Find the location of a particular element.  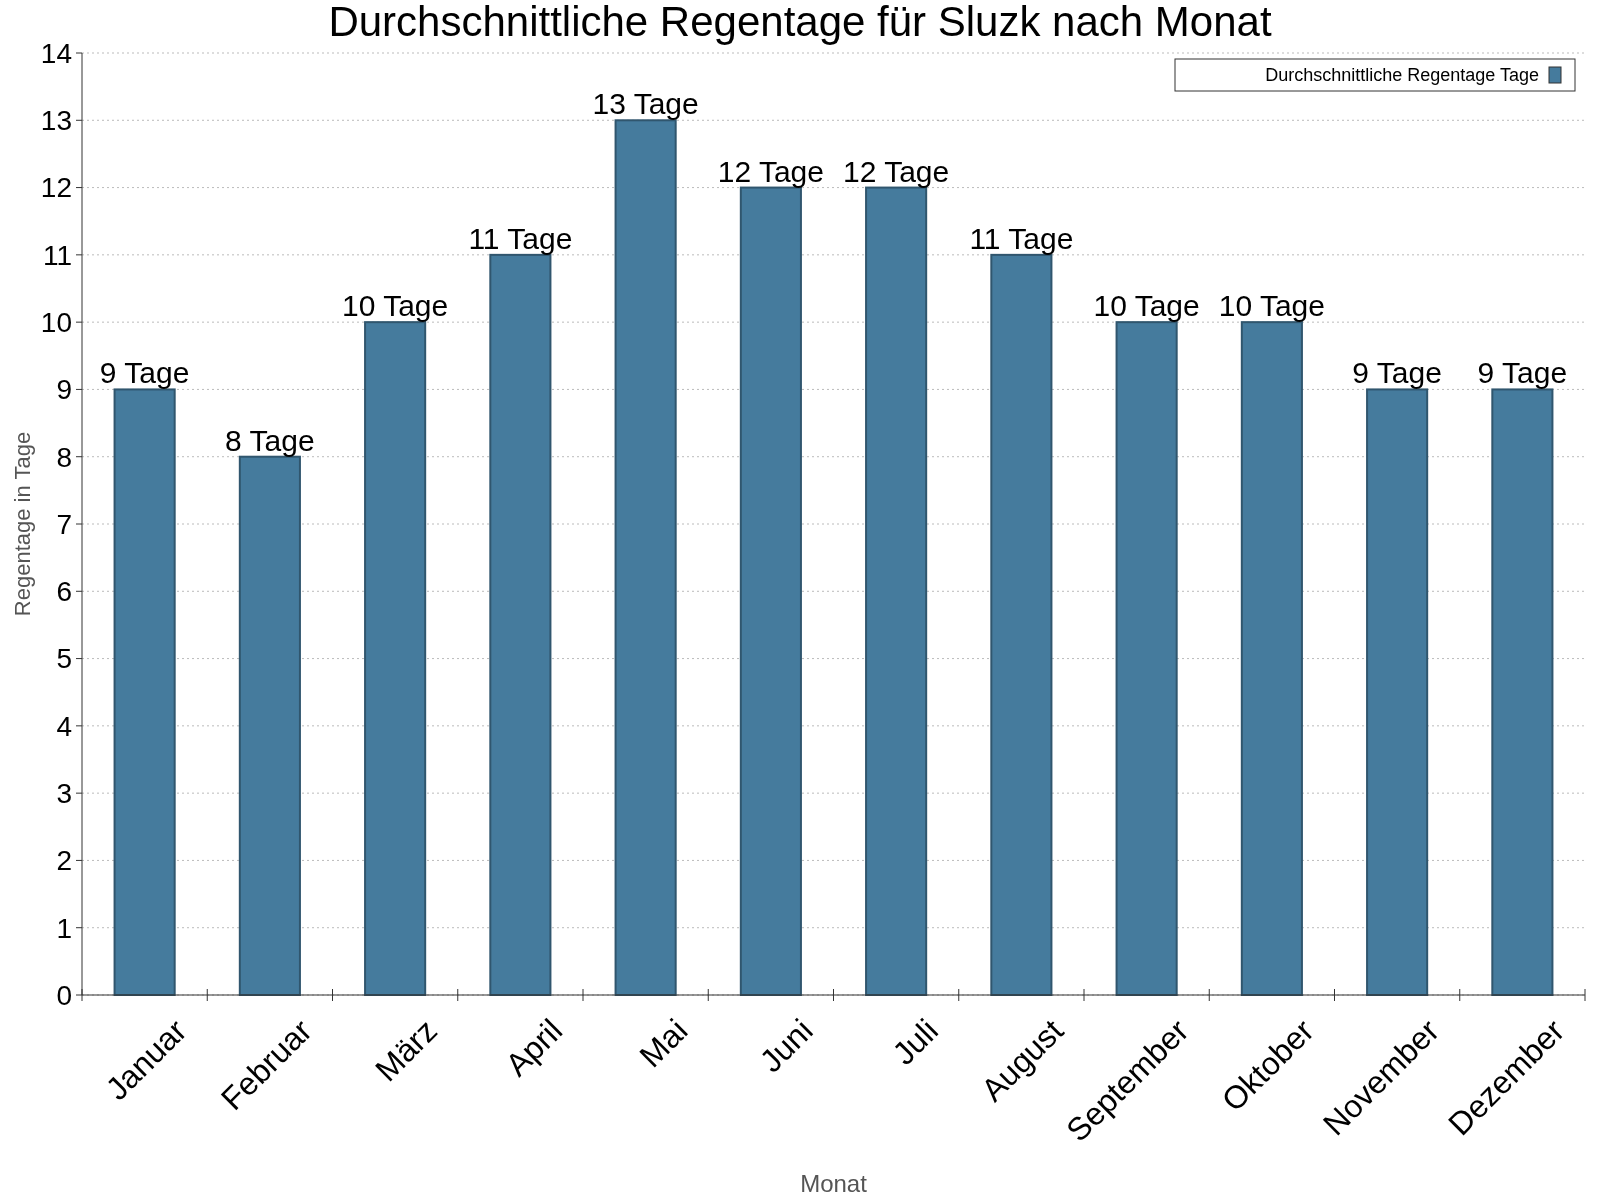

y-tick-label: 14 is located at coordinates (56, 53).